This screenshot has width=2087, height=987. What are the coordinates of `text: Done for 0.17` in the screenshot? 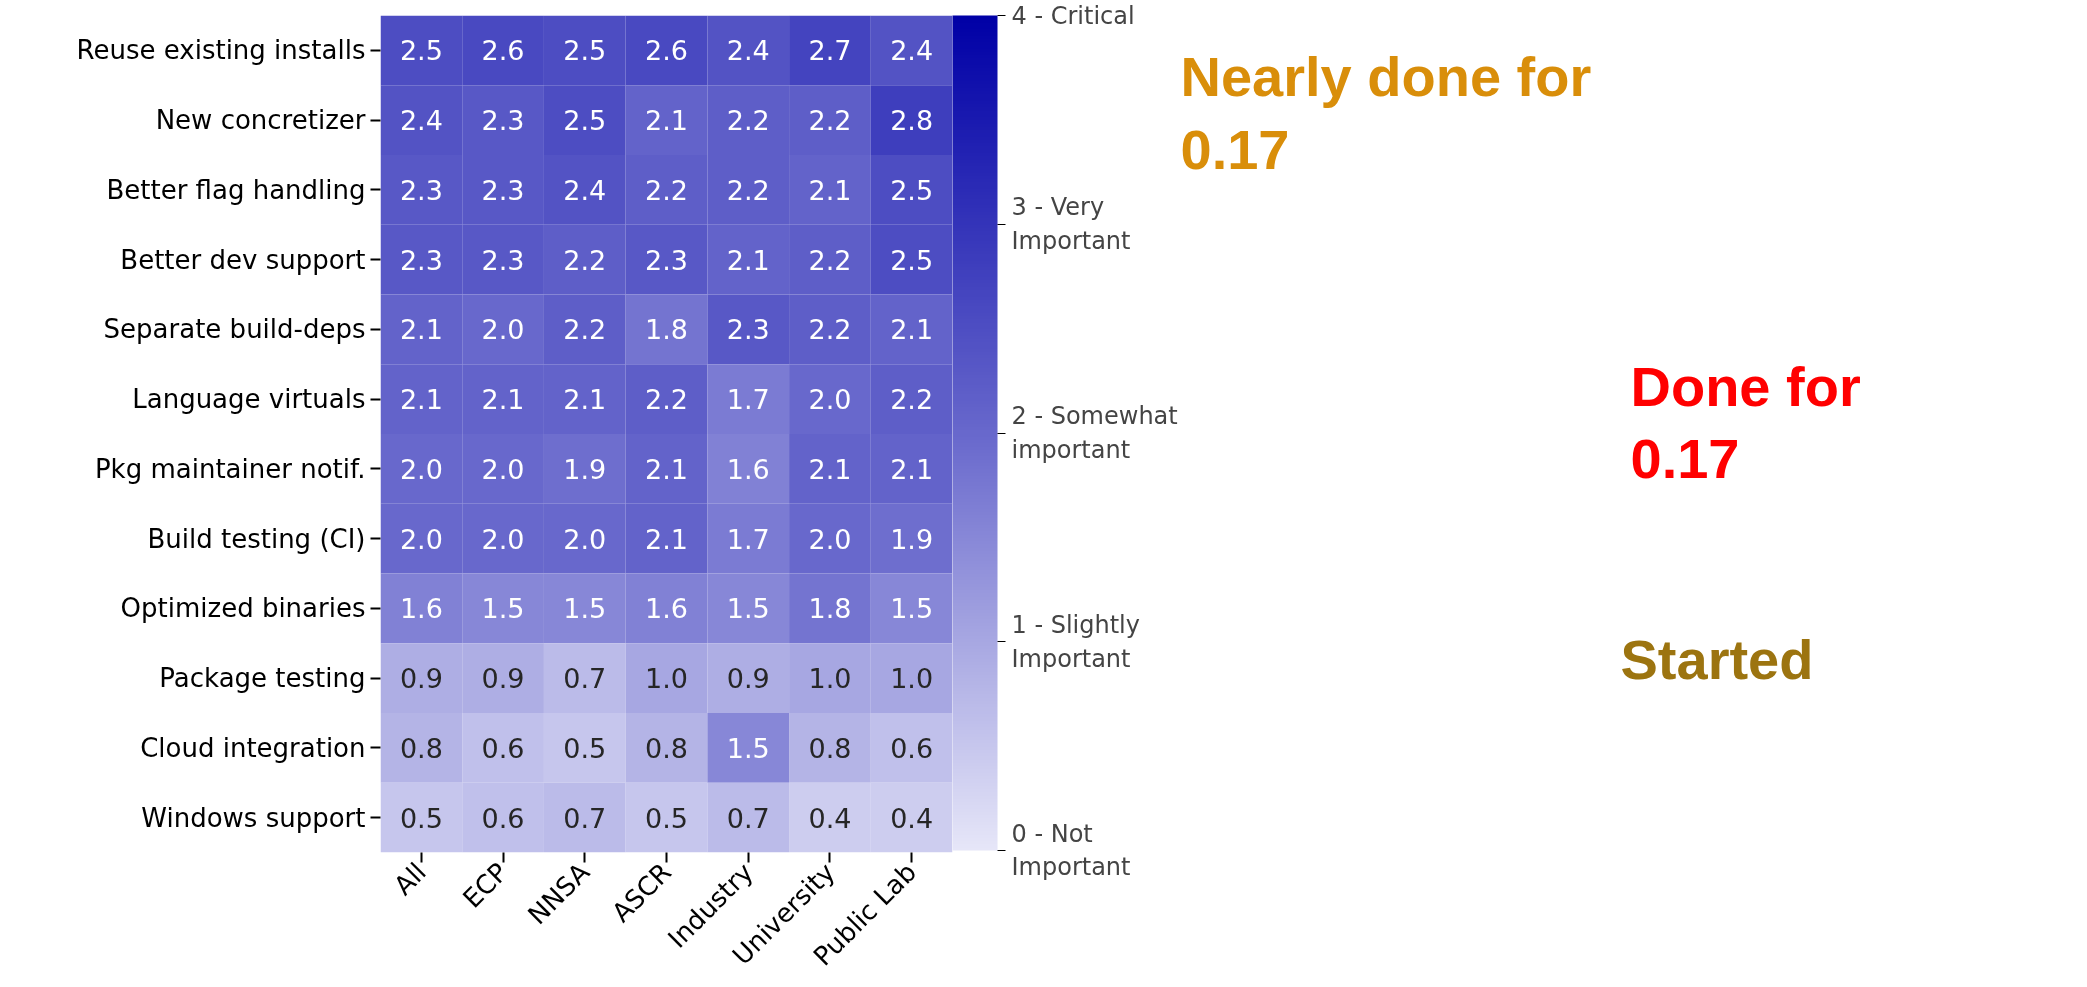 It's located at (1745, 422).